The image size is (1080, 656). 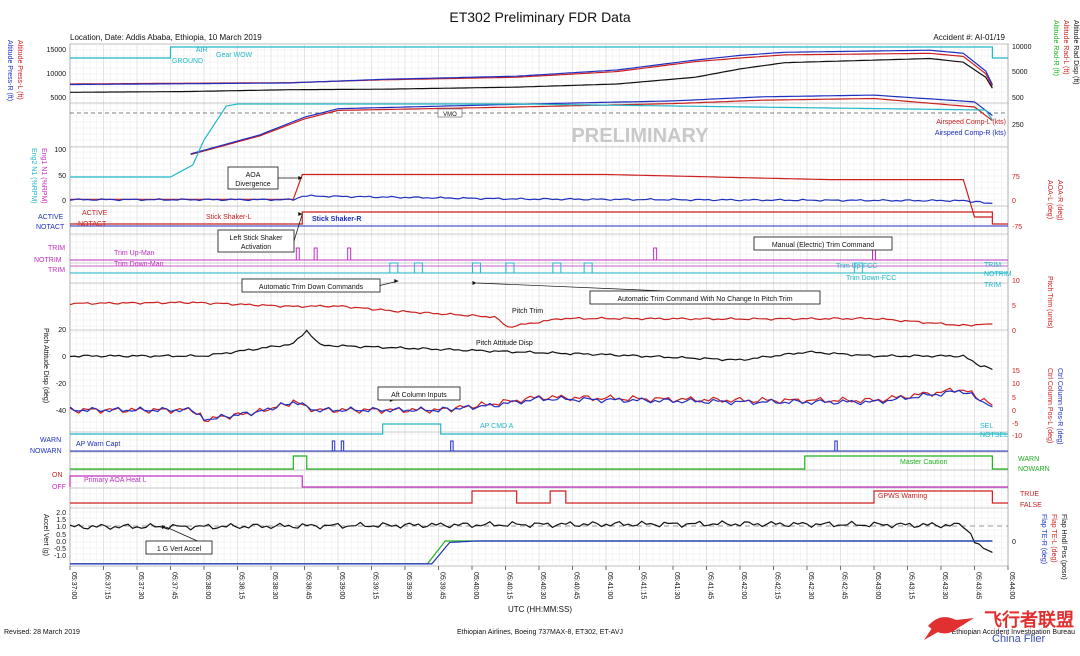 I want to click on callout-vert-accel-text: 1 G Vert Accel, so click(x=179, y=549).